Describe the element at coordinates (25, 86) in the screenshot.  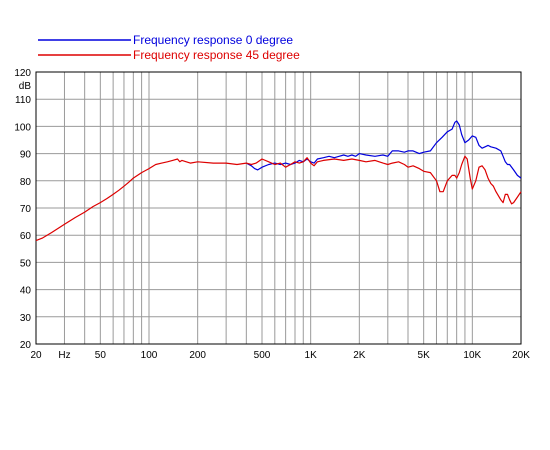
I see `y-axis-unit-label: dB` at that location.